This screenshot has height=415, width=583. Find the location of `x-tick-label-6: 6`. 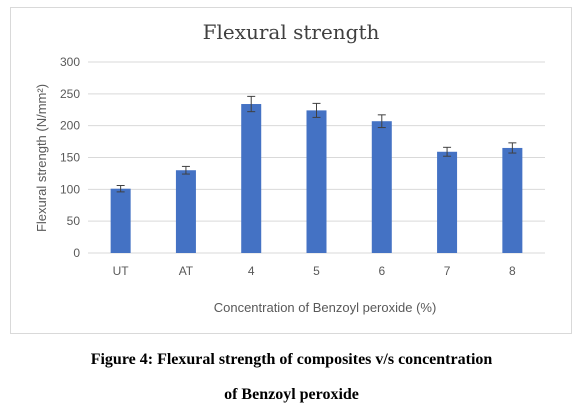

x-tick-label-6: 6 is located at coordinates (381, 271).